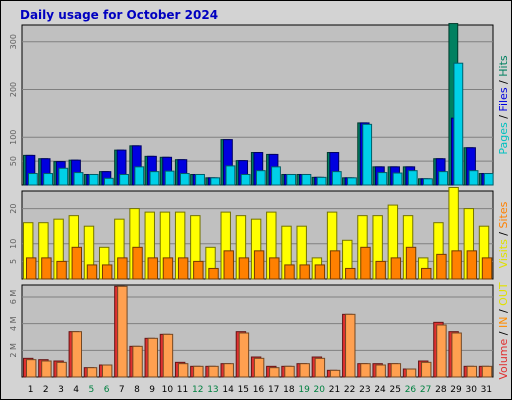  What do you see at coordinates (503, 358) in the screenshot?
I see `legend-part: Volume` at bounding box center [503, 358].